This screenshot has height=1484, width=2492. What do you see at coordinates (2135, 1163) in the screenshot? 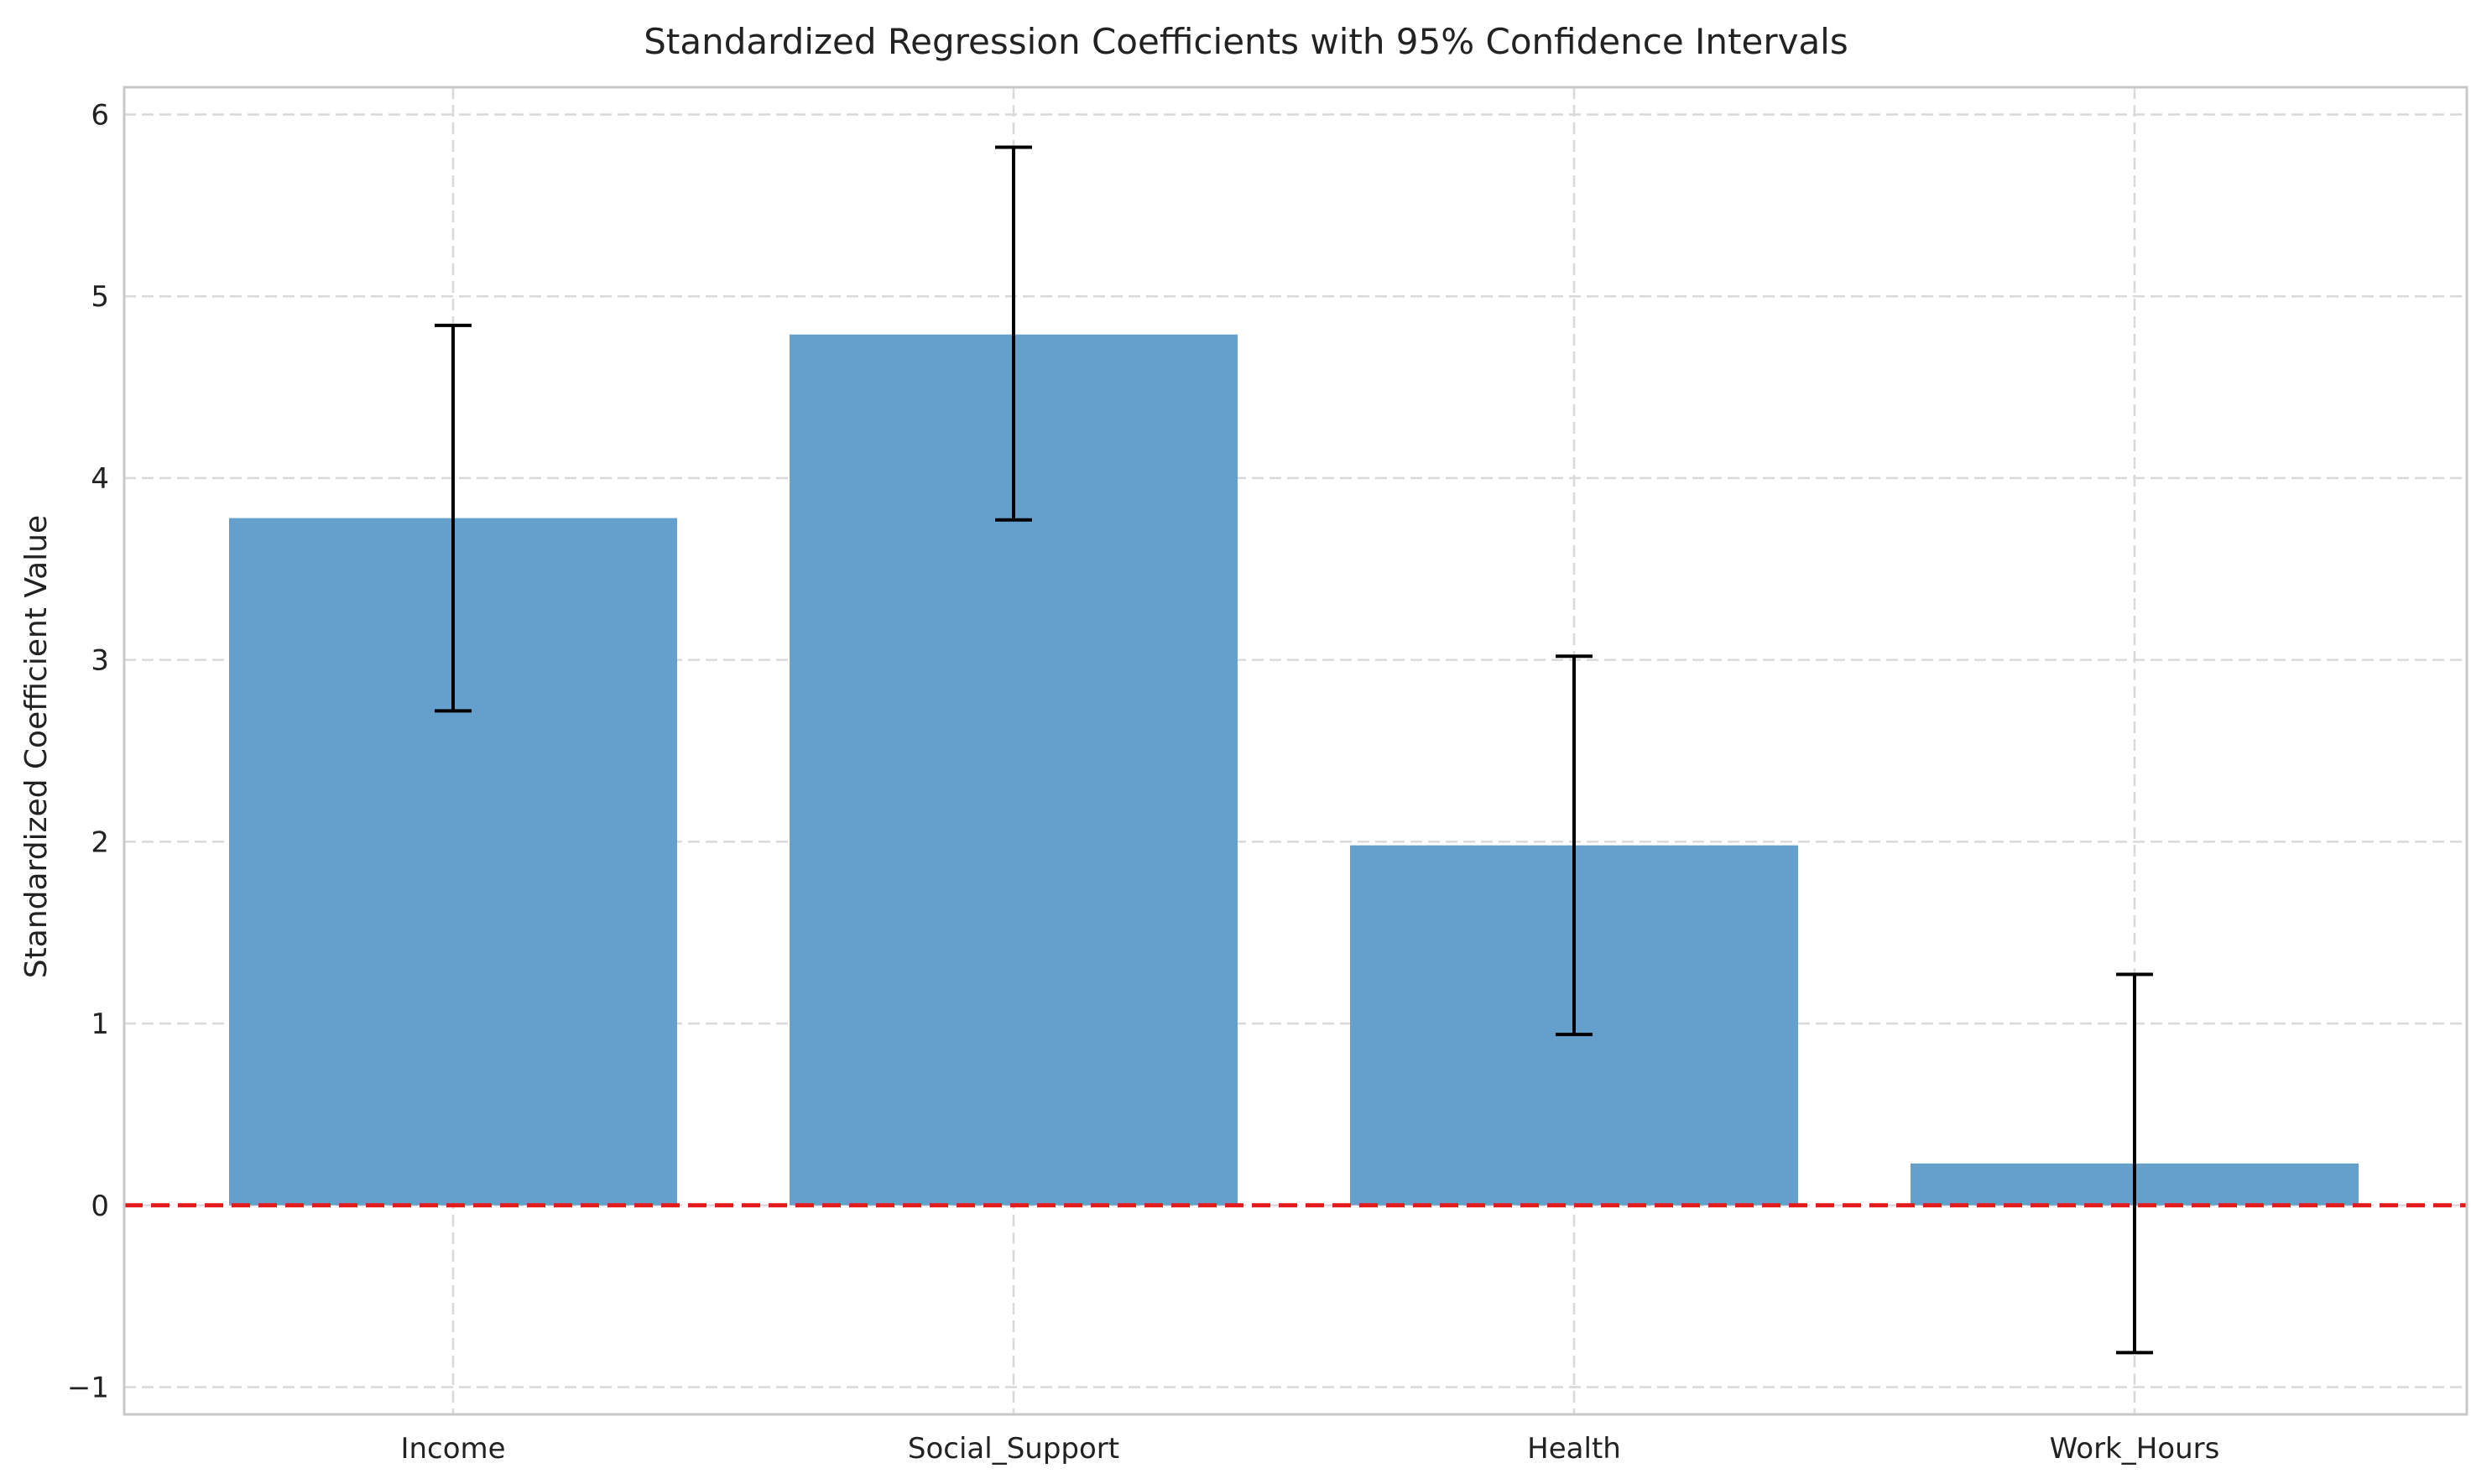
I see `error-bar-work-hours` at bounding box center [2135, 1163].